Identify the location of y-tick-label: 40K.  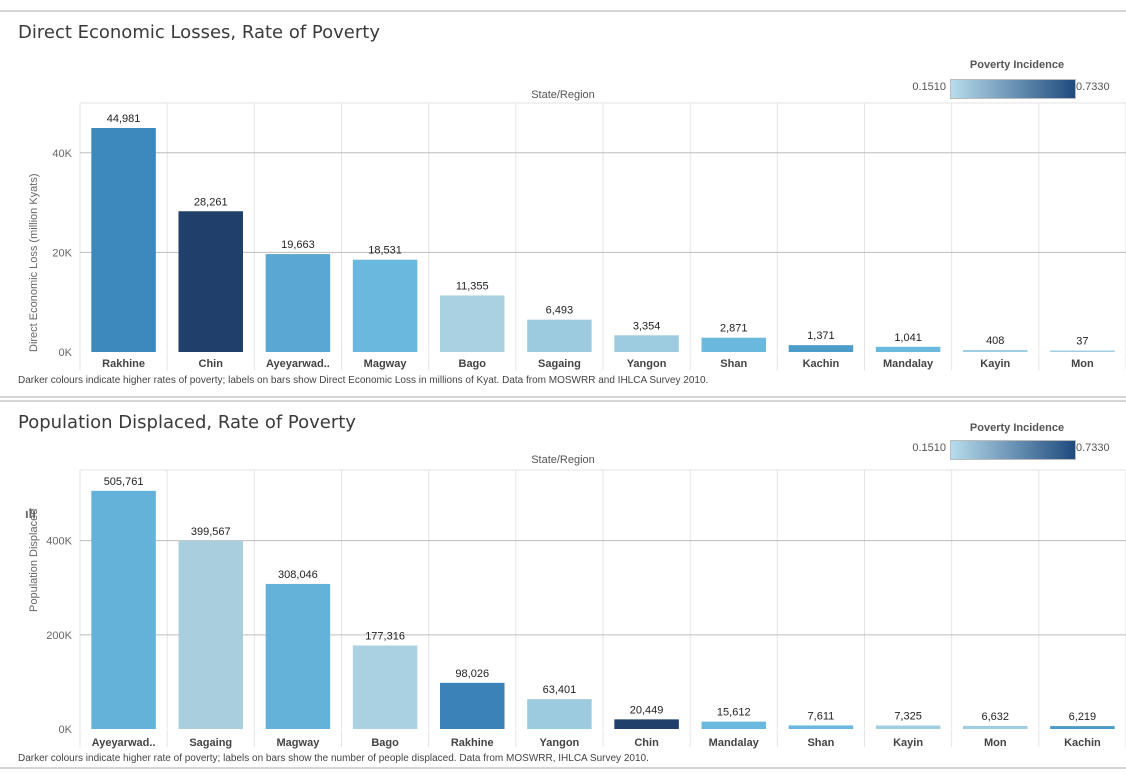
(62, 154).